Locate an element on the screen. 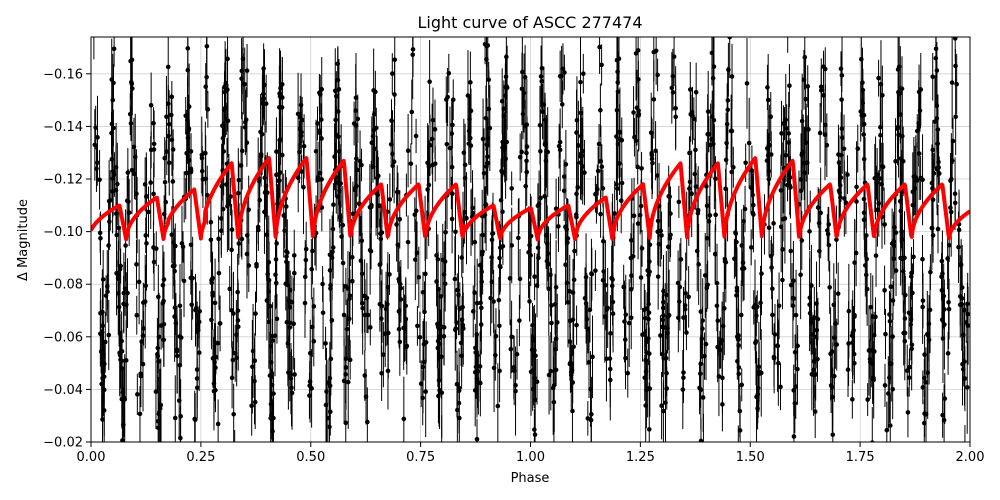 The image size is (1000, 500). y-tick-label: −0.16 is located at coordinates (63, 74).